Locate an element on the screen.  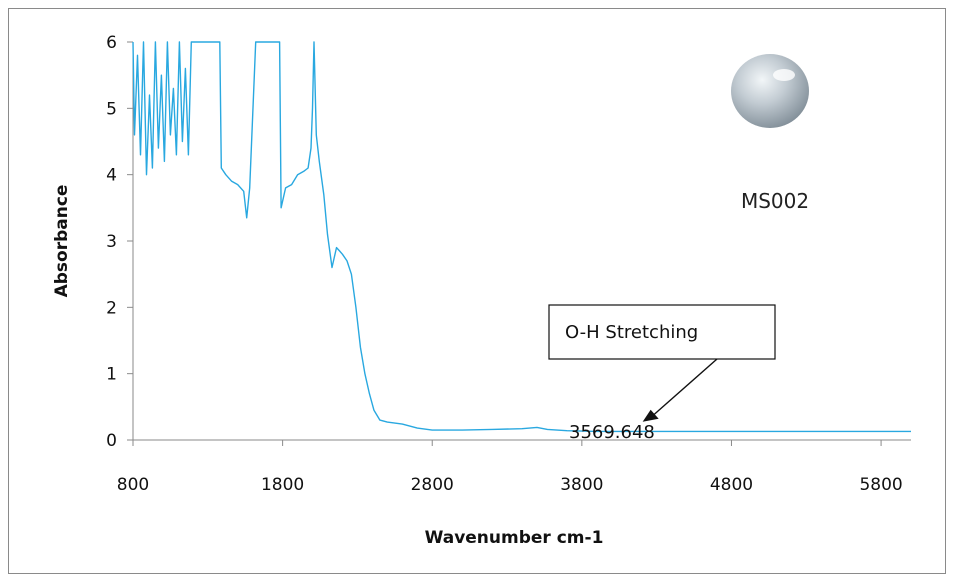
x-tick-label: 2800 is located at coordinates (432, 485).